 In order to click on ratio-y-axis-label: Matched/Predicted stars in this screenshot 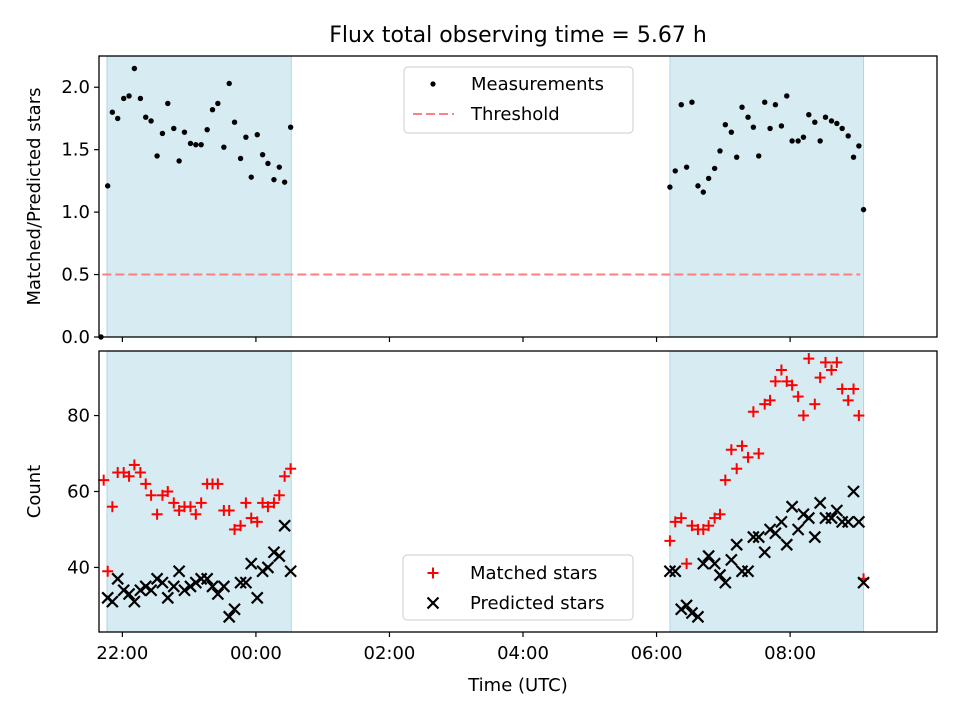, I will do `click(34, 197)`.